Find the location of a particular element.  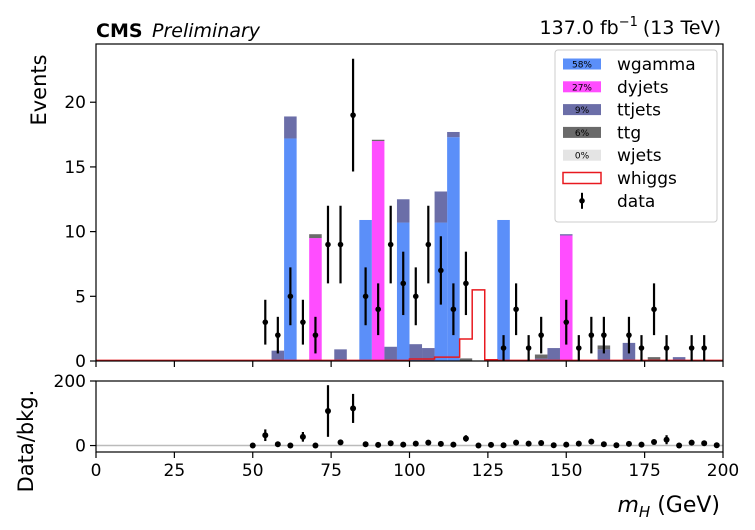

legend-fraction-ttg: 6% is located at coordinates (582, 134).